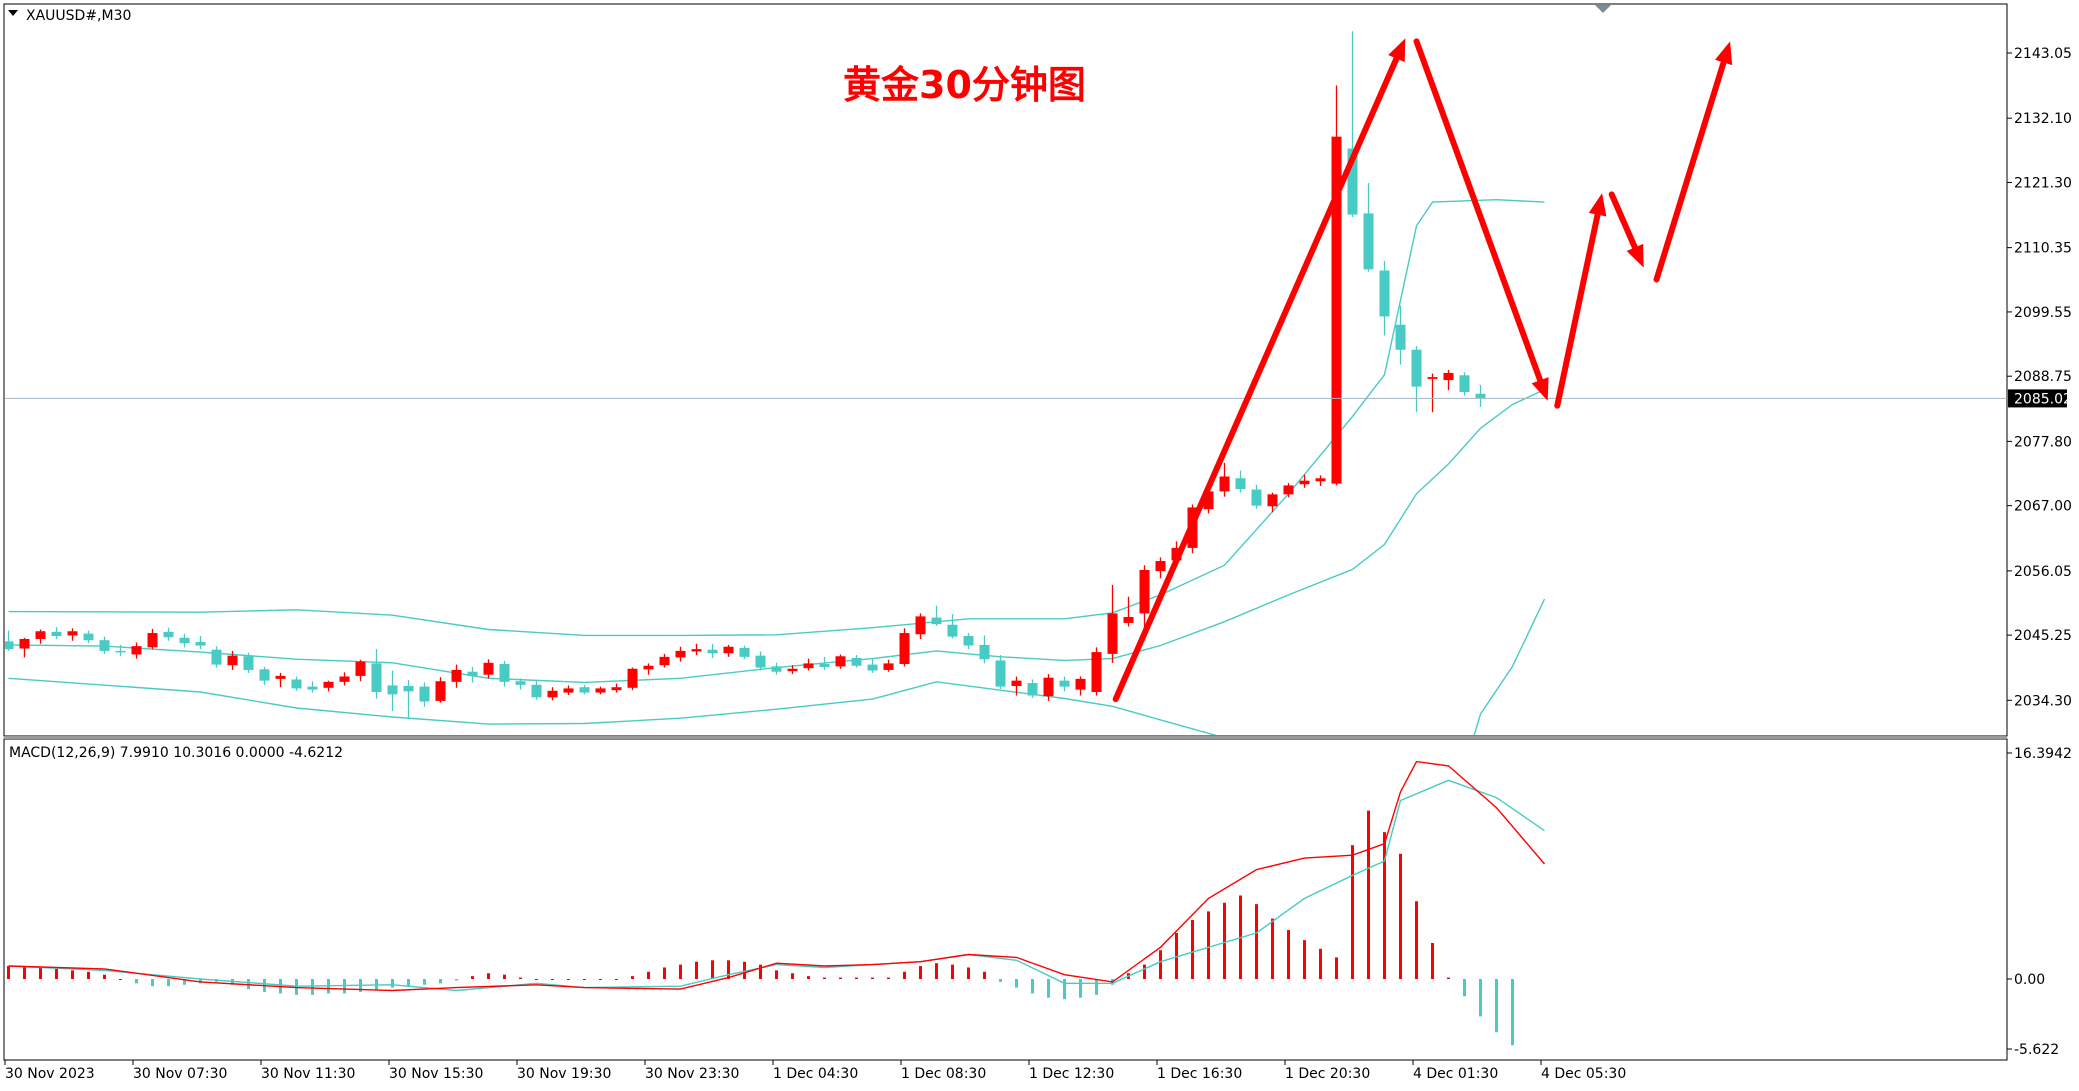 This screenshot has height=1091, width=2079. Describe the element at coordinates (2043, 442) in the screenshot. I see `price-tick-label: 2077.80` at that location.